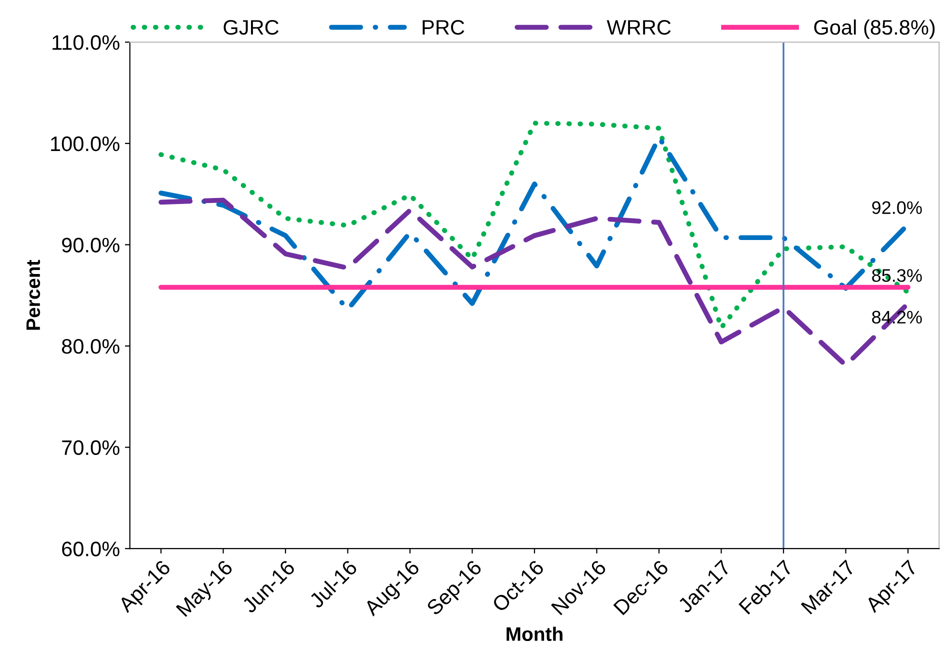  Describe the element at coordinates (897, 207) in the screenshot. I see `data-label: 92.0%` at that location.